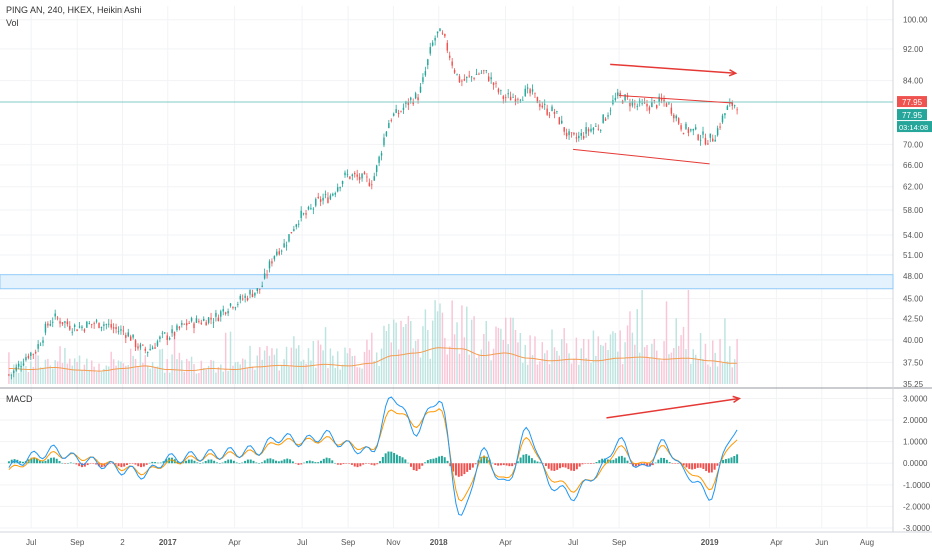 Image resolution: width=932 pixels, height=555 pixels. What do you see at coordinates (733, 73) in the screenshot?
I see `price-trend-arrow-head` at bounding box center [733, 73].